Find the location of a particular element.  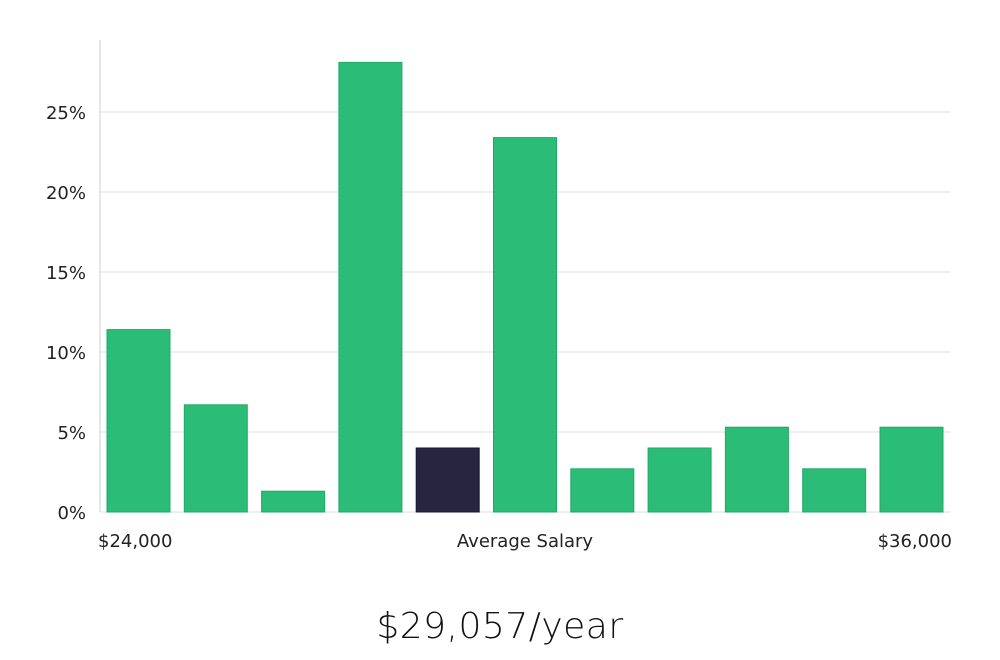

y-tick-label: 10% is located at coordinates (66, 353).